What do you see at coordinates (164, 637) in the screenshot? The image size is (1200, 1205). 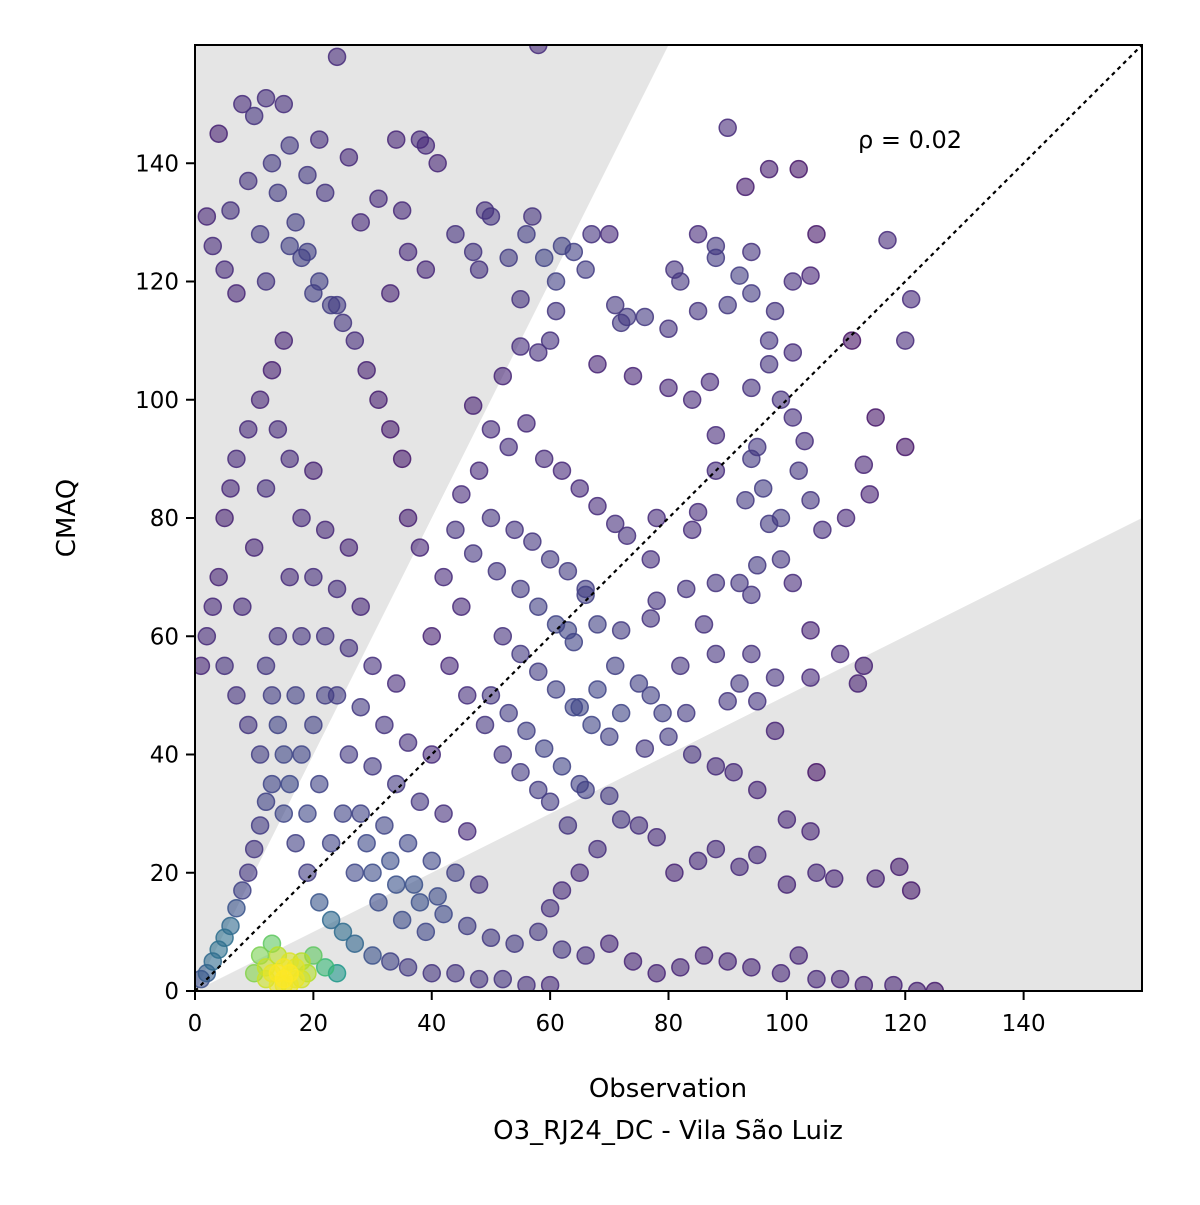 I see `y-tick-label: 60` at bounding box center [164, 637].